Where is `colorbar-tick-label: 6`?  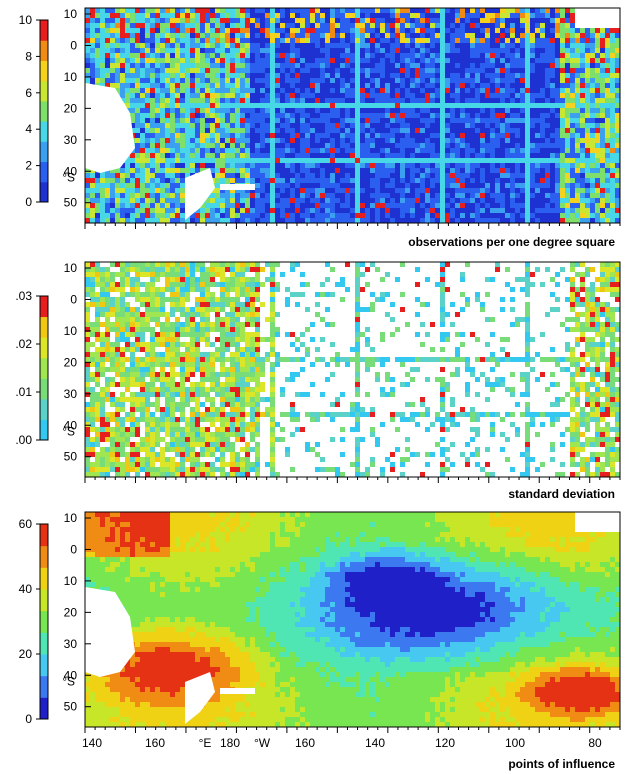
colorbar-tick-label: 6 is located at coordinates (28, 93).